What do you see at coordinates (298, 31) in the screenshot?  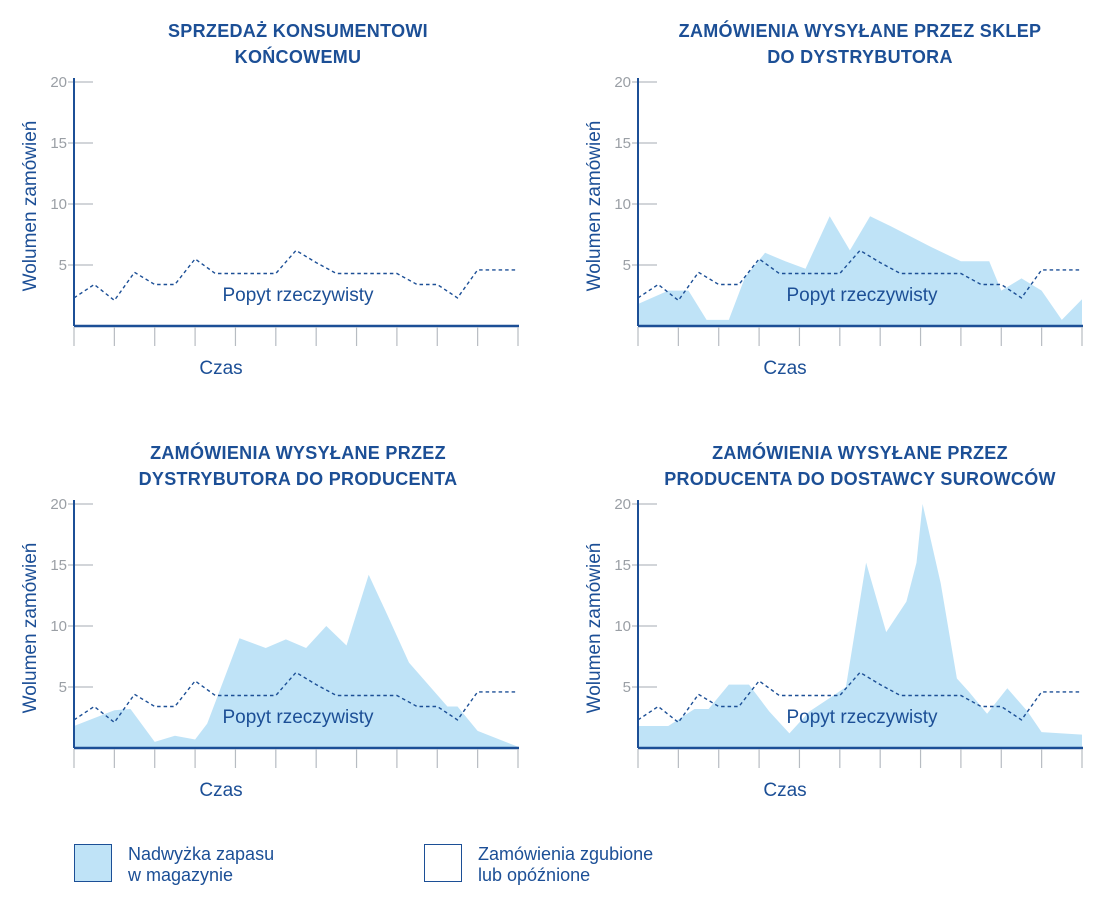 I see `chart-title-line: SPRZEDAŻ KONSUMENTOWI` at bounding box center [298, 31].